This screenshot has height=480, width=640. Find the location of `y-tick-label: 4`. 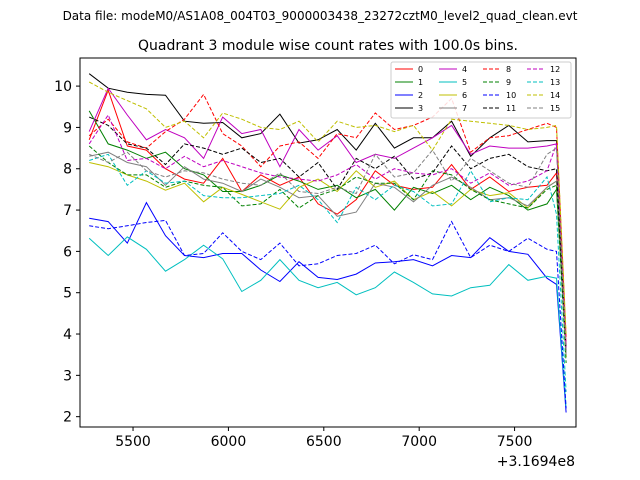

y-tick-label: 4 is located at coordinates (67, 335).